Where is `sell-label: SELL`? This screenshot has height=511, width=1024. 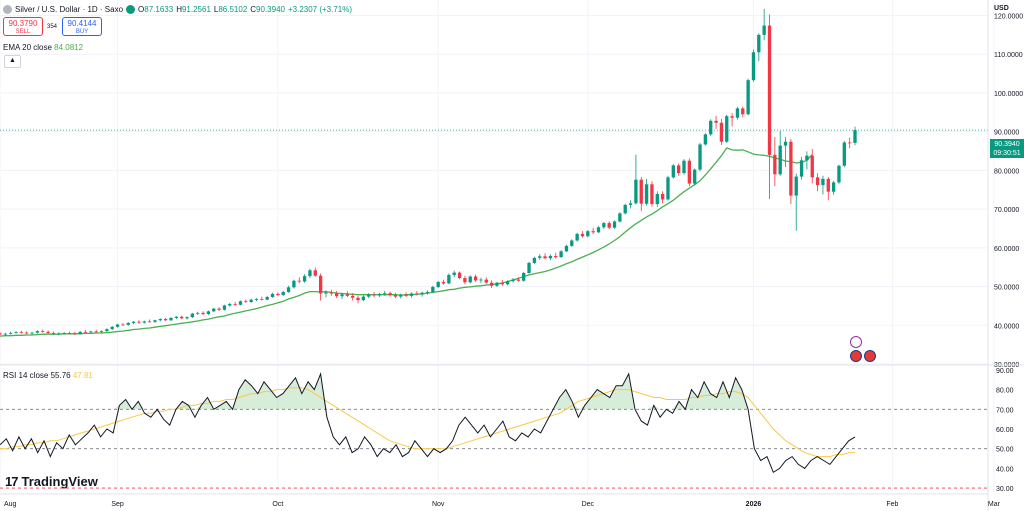 sell-label: SELL is located at coordinates (23, 32).